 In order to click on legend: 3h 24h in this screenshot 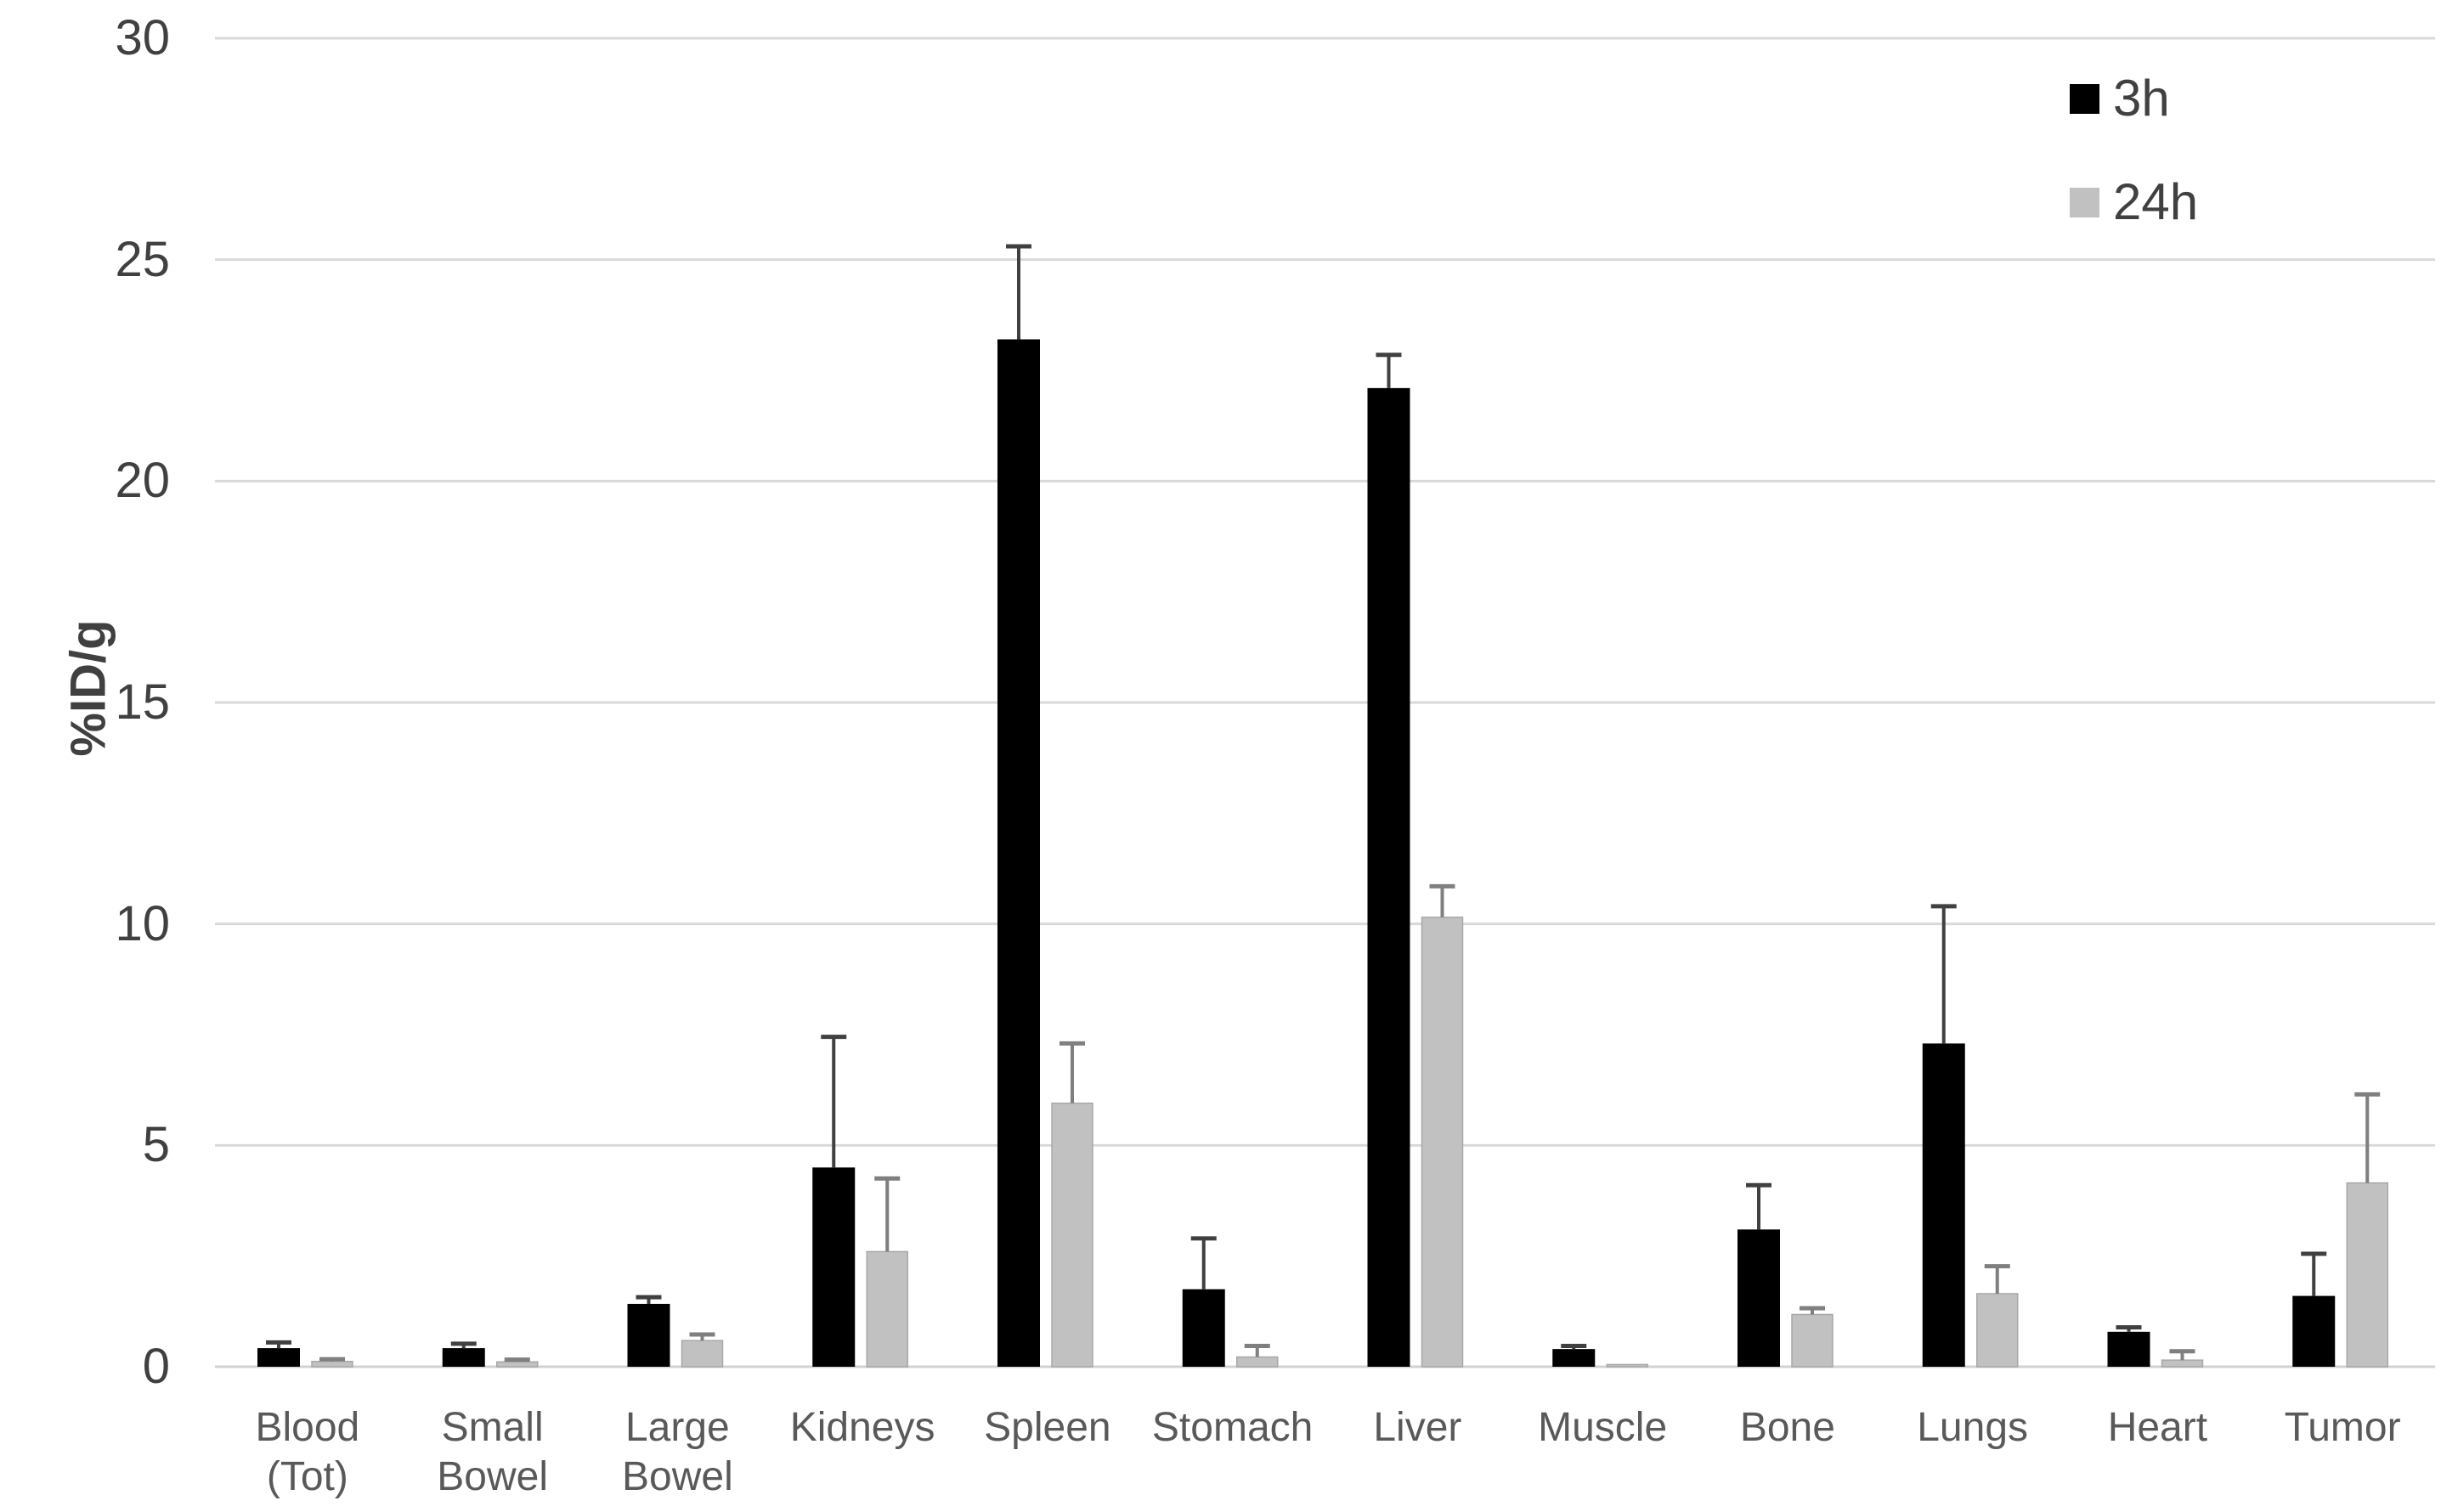, I will do `click(2134, 150)`.